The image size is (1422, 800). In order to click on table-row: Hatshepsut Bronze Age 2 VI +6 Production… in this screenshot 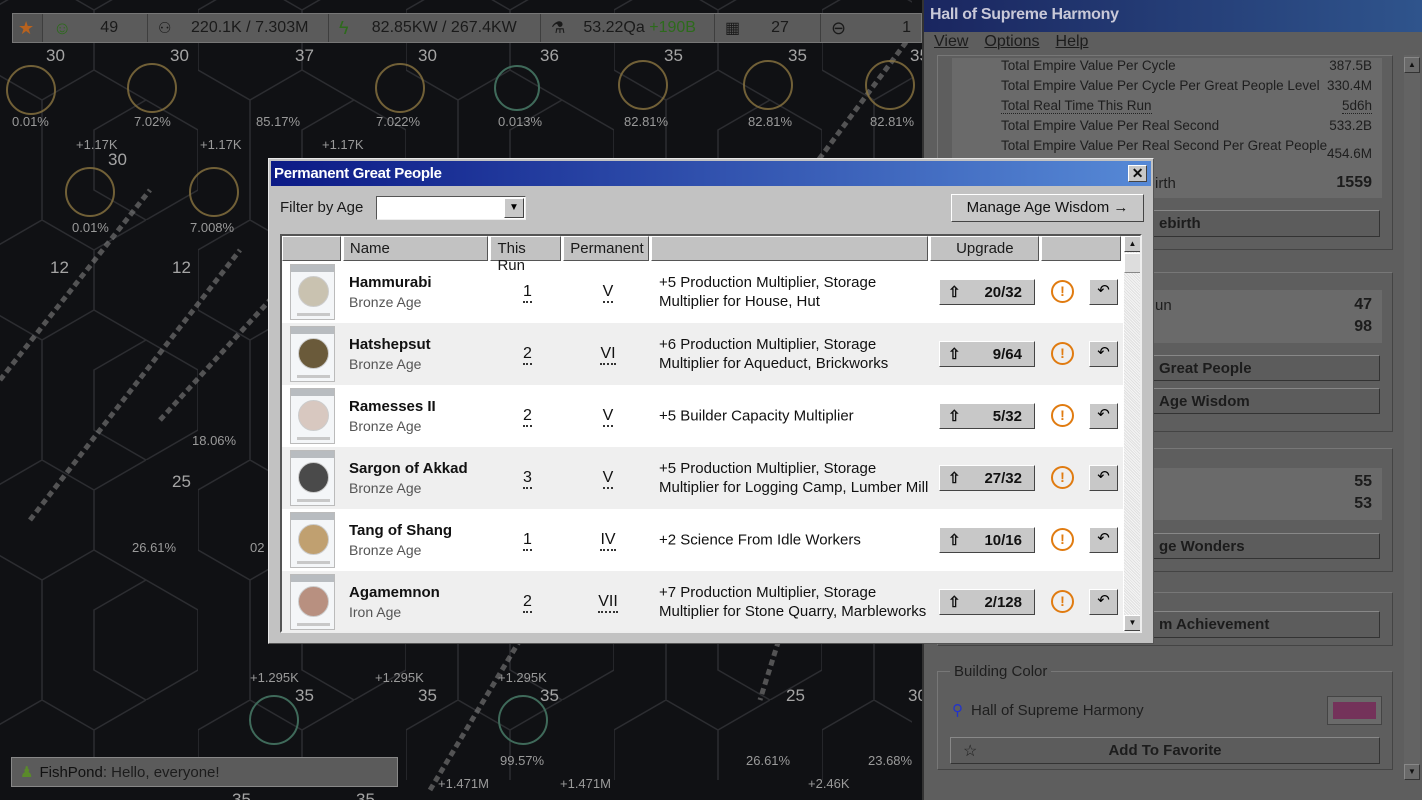, I will do `click(702, 354)`.